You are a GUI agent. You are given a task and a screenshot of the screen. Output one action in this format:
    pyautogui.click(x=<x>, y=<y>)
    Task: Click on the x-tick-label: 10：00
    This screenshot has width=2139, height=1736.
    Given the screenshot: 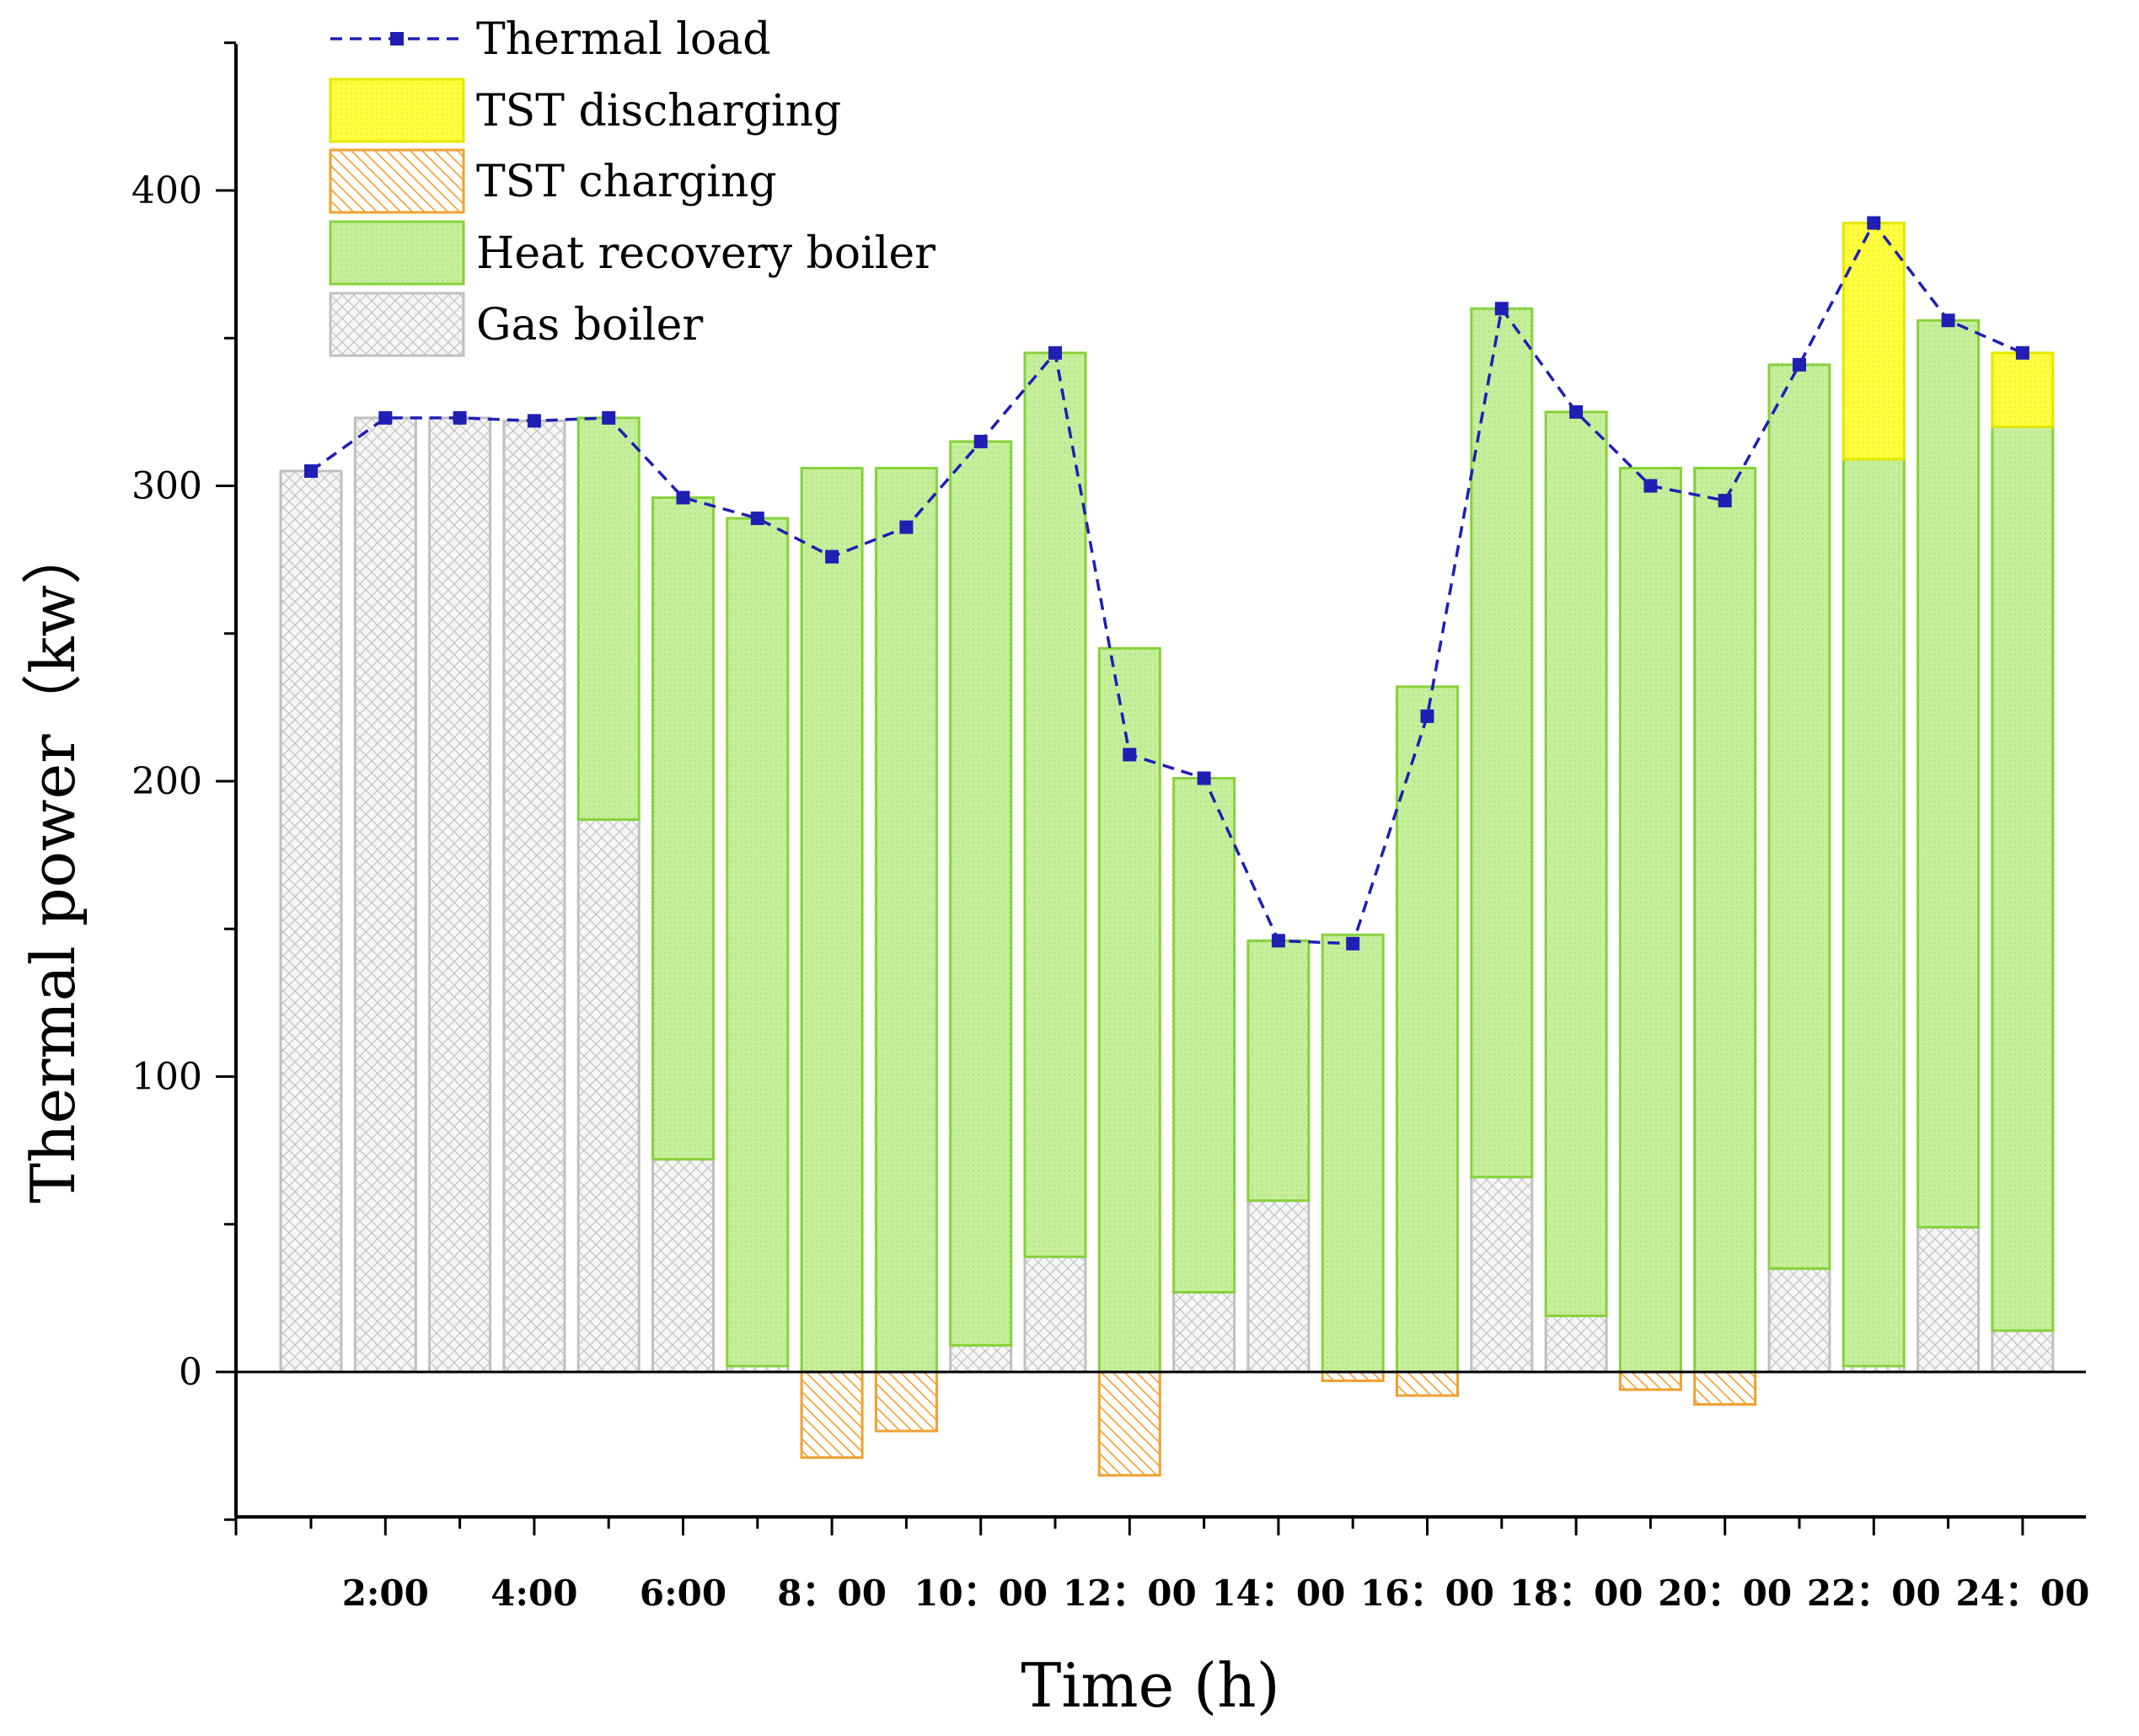 What is the action you would take?
    pyautogui.click(x=981, y=1593)
    